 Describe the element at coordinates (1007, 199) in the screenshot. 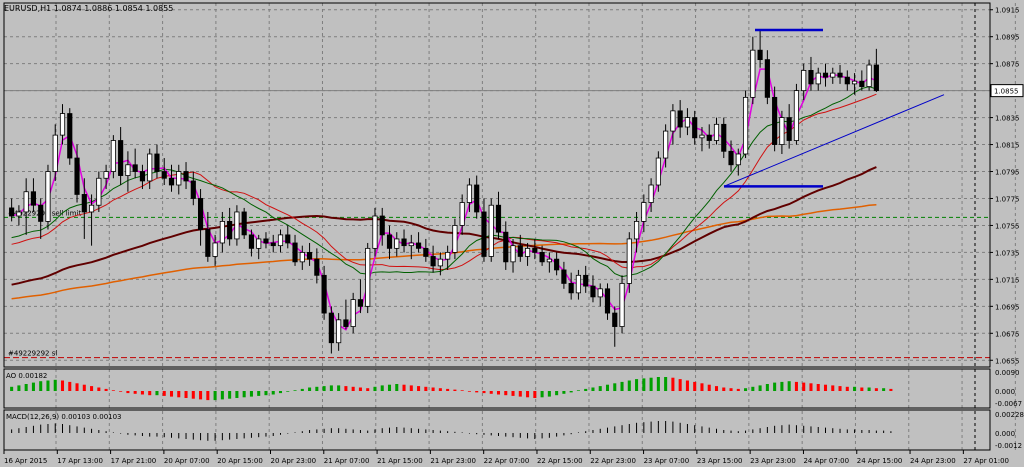

I see `price-tick-label: 1.0775` at that location.